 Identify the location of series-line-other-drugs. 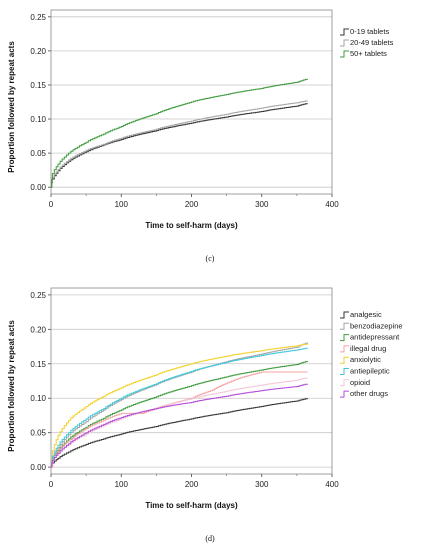
(179, 425).